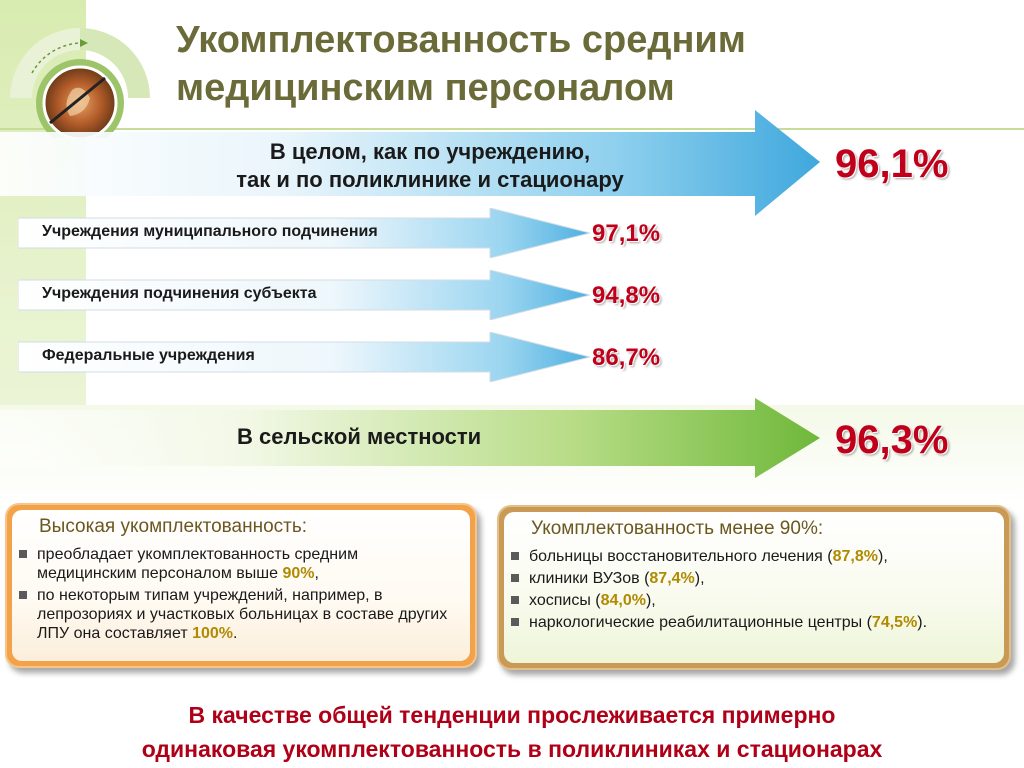  Describe the element at coordinates (298, 573) in the screenshot. I see `item-value: 90%` at that location.